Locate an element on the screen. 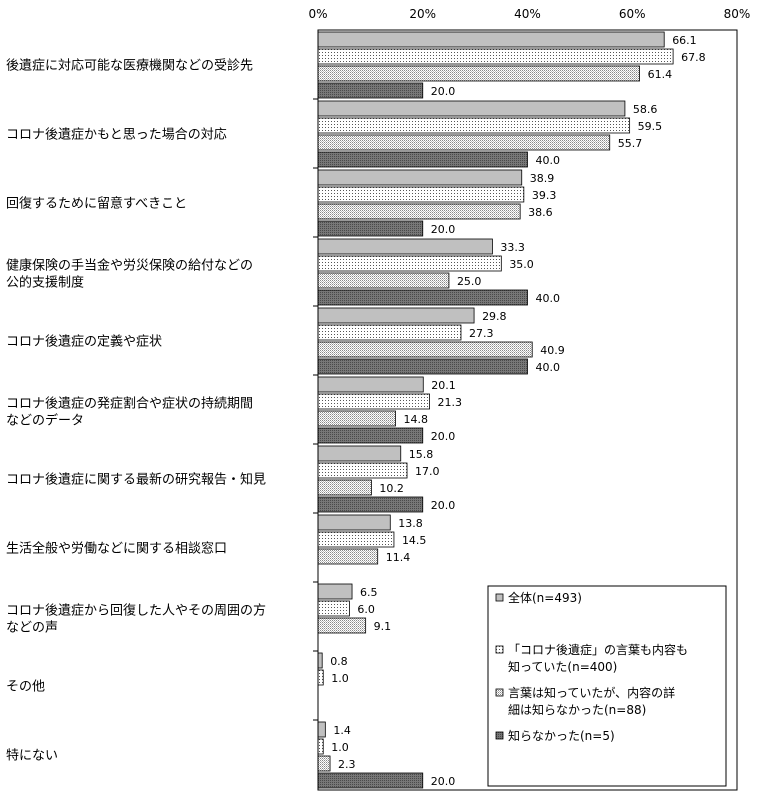  legend-label: 細は知らなかった(n=88) is located at coordinates (577, 710).